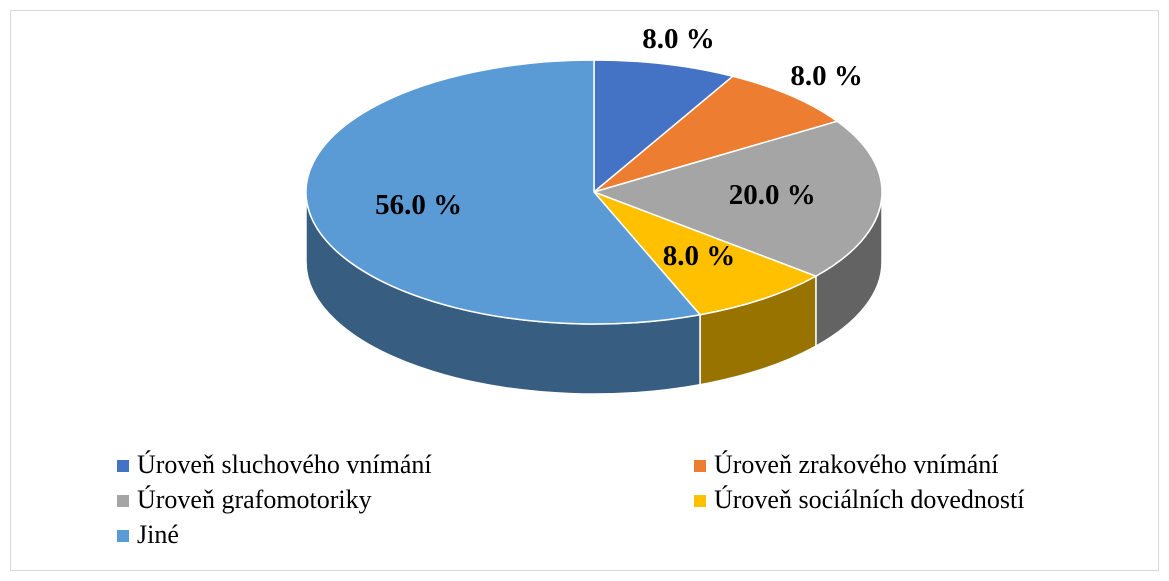 The width and height of the screenshot is (1169, 581). What do you see at coordinates (856, 464) in the screenshot?
I see `legend-label: Úroveň zrakového vnímání` at bounding box center [856, 464].